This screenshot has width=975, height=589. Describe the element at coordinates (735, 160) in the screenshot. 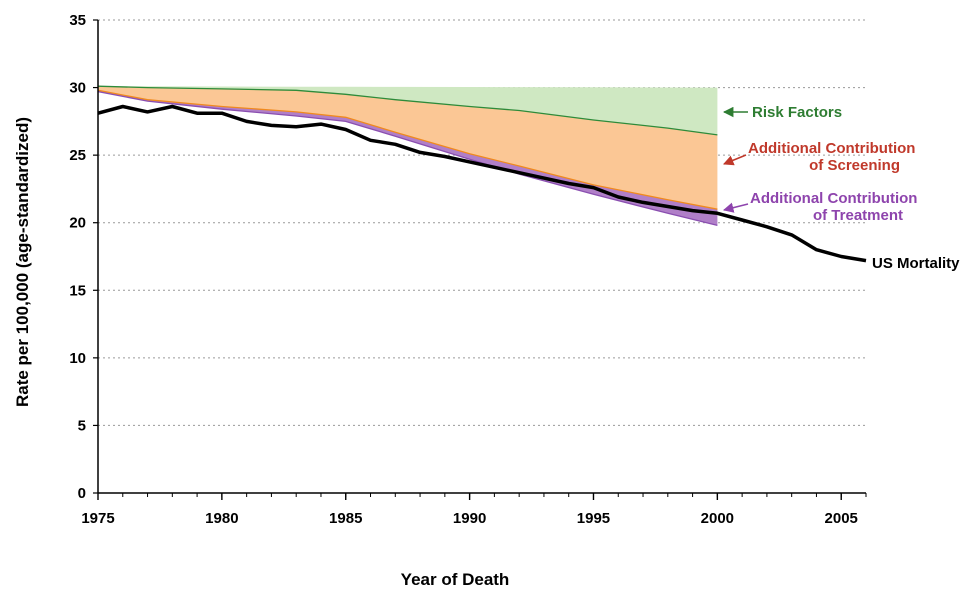

I see `screening-arrow` at that location.